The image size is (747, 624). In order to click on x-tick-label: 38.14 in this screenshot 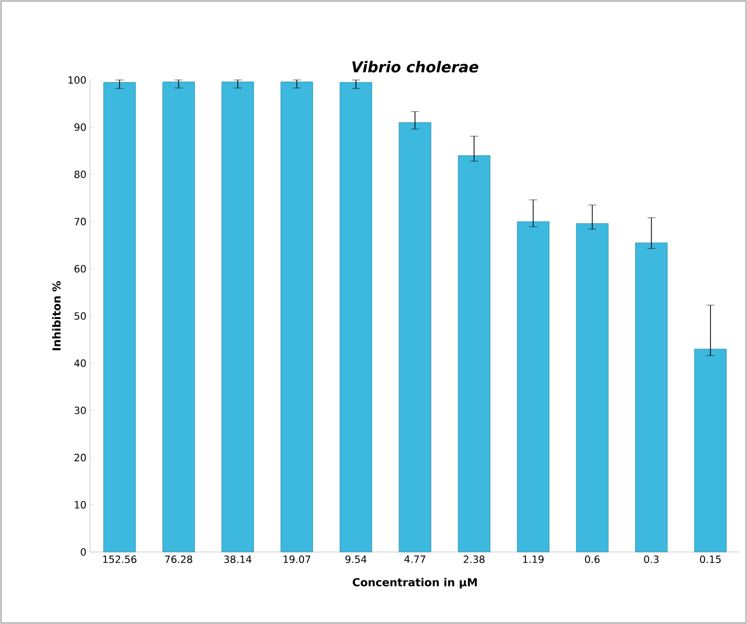, I will do `click(238, 559)`.